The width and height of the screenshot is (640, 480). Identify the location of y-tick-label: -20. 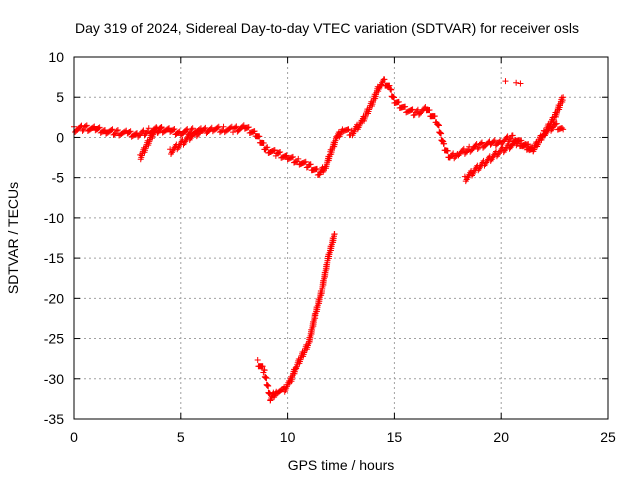
(54, 298).